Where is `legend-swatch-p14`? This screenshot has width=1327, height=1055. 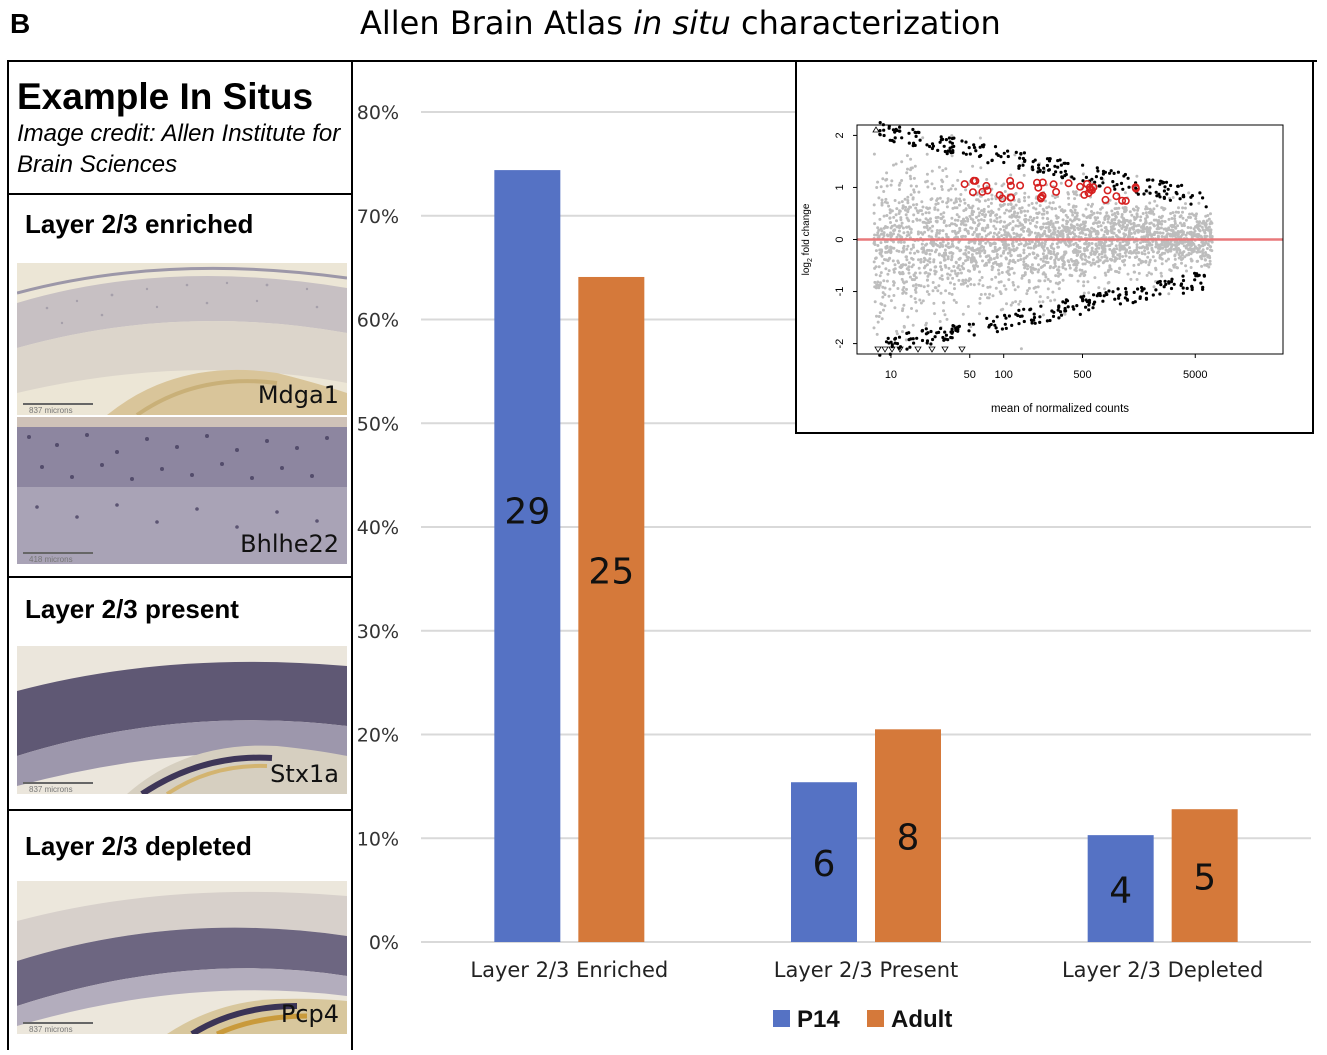
legend-swatch-p14 is located at coordinates (781, 1018).